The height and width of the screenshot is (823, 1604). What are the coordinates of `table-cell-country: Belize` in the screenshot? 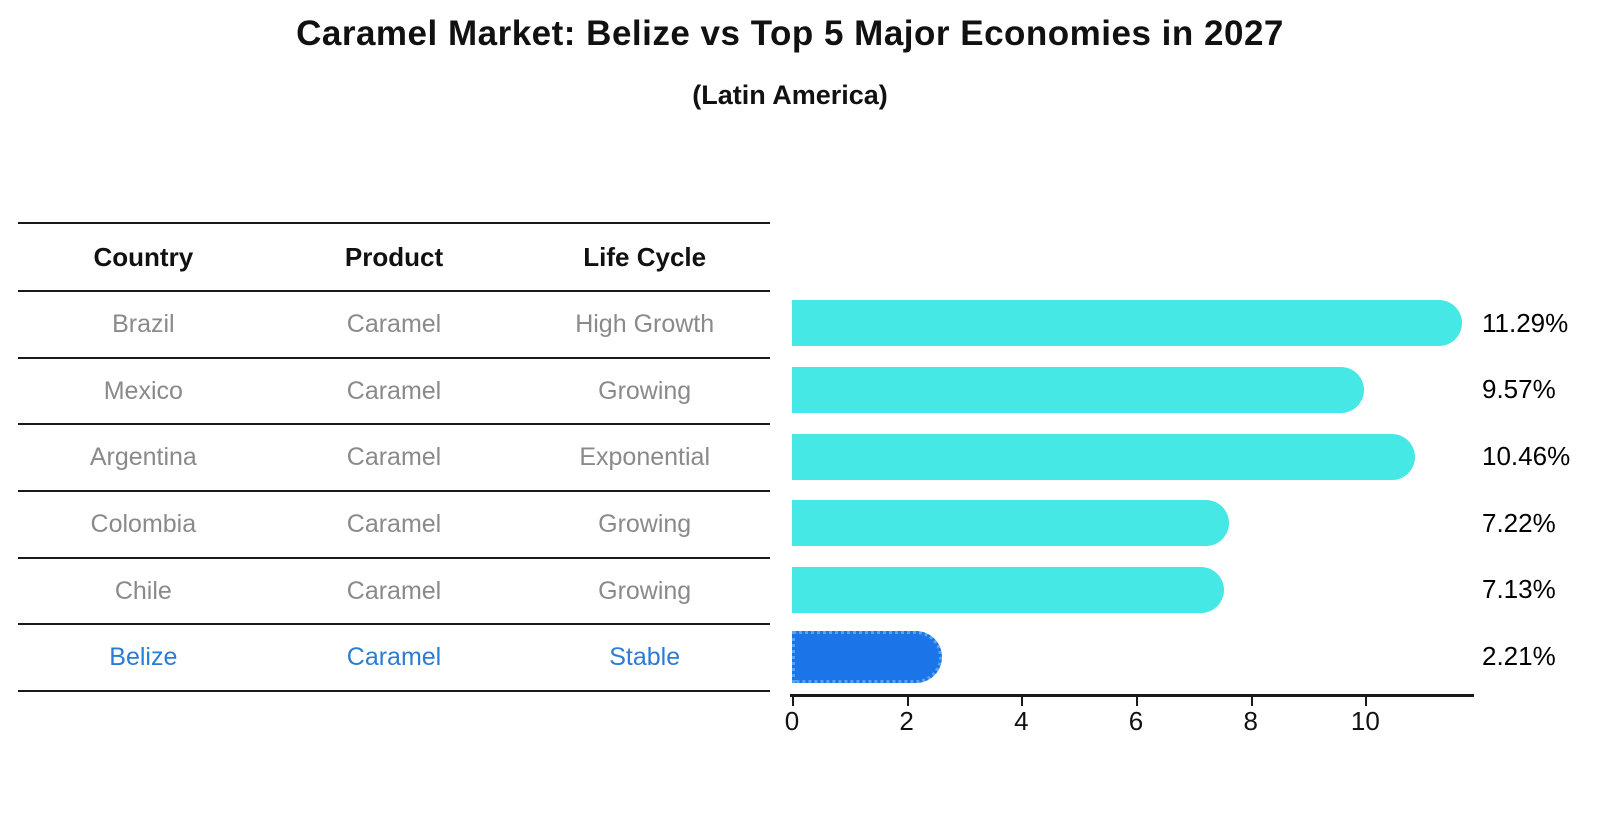 It's located at (143, 657).